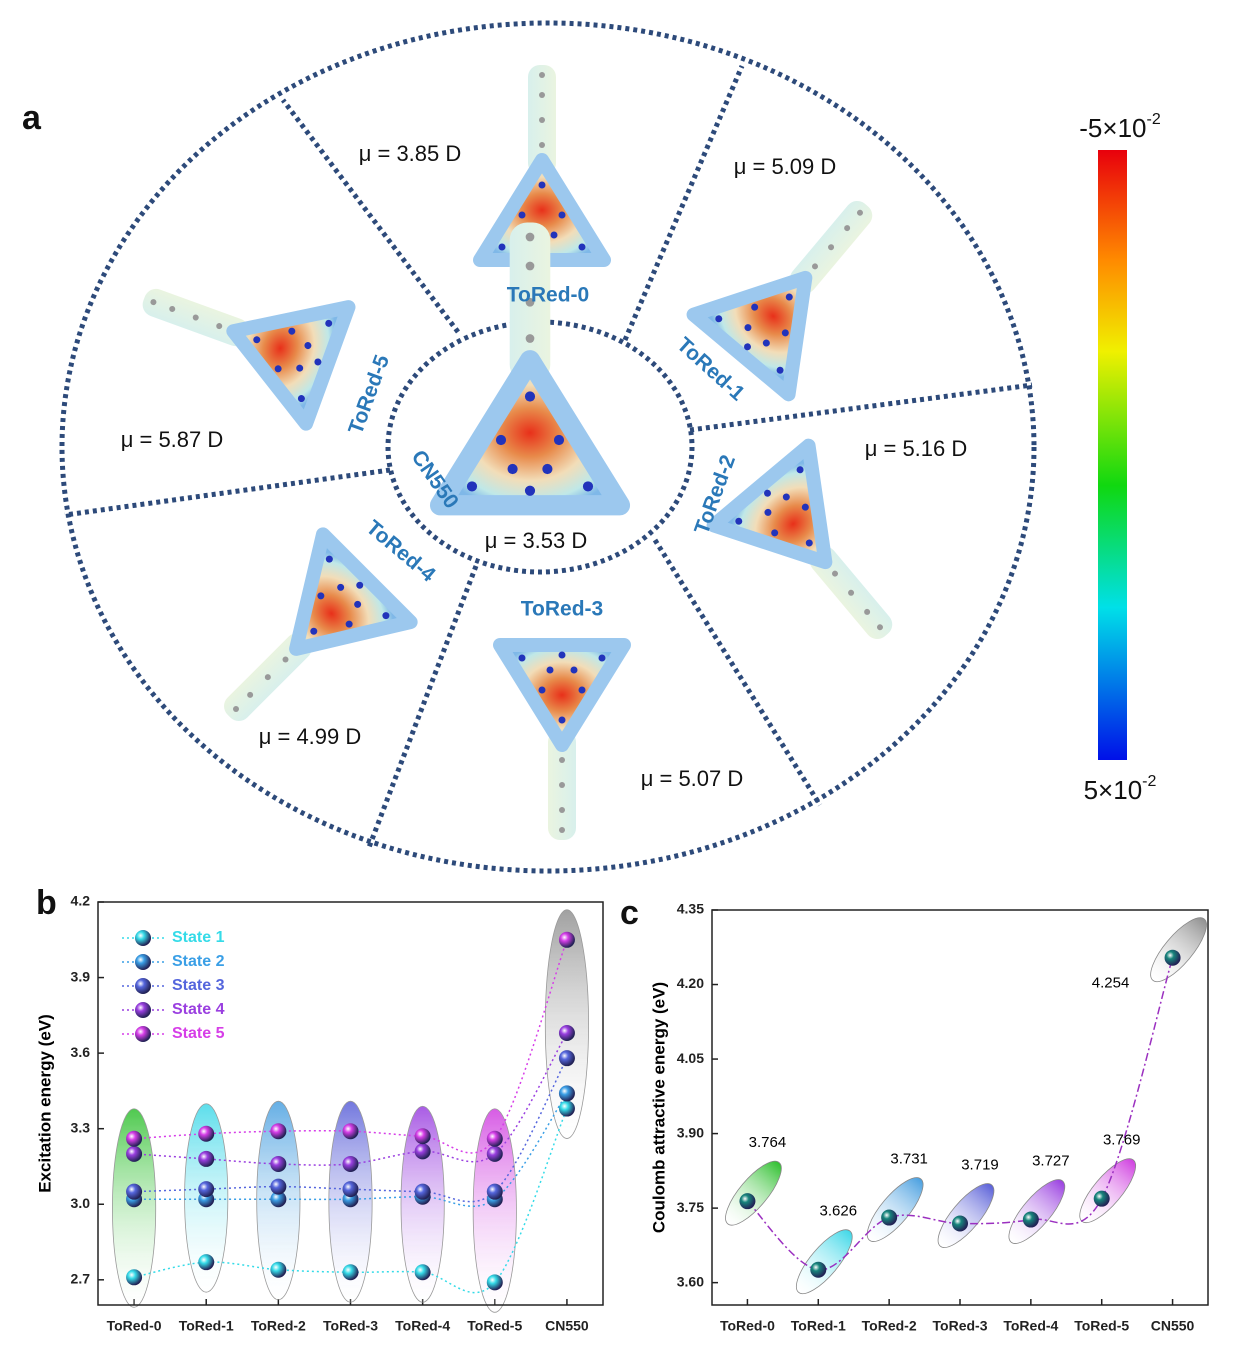 This screenshot has width=1237, height=1353. What do you see at coordinates (46, 903) in the screenshot?
I see `panel-label: b` at bounding box center [46, 903].